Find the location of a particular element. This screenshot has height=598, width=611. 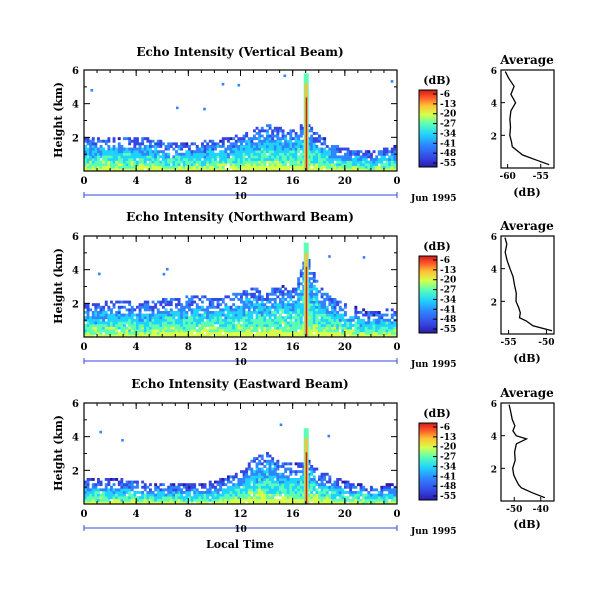

profile-y-tick-label: 6 is located at coordinates (494, 238).